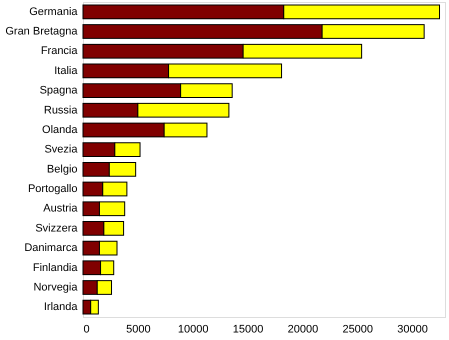 The image size is (449, 340). What do you see at coordinates (51, 248) in the screenshot?
I see `y-tick-label: Danimarca` at bounding box center [51, 248].